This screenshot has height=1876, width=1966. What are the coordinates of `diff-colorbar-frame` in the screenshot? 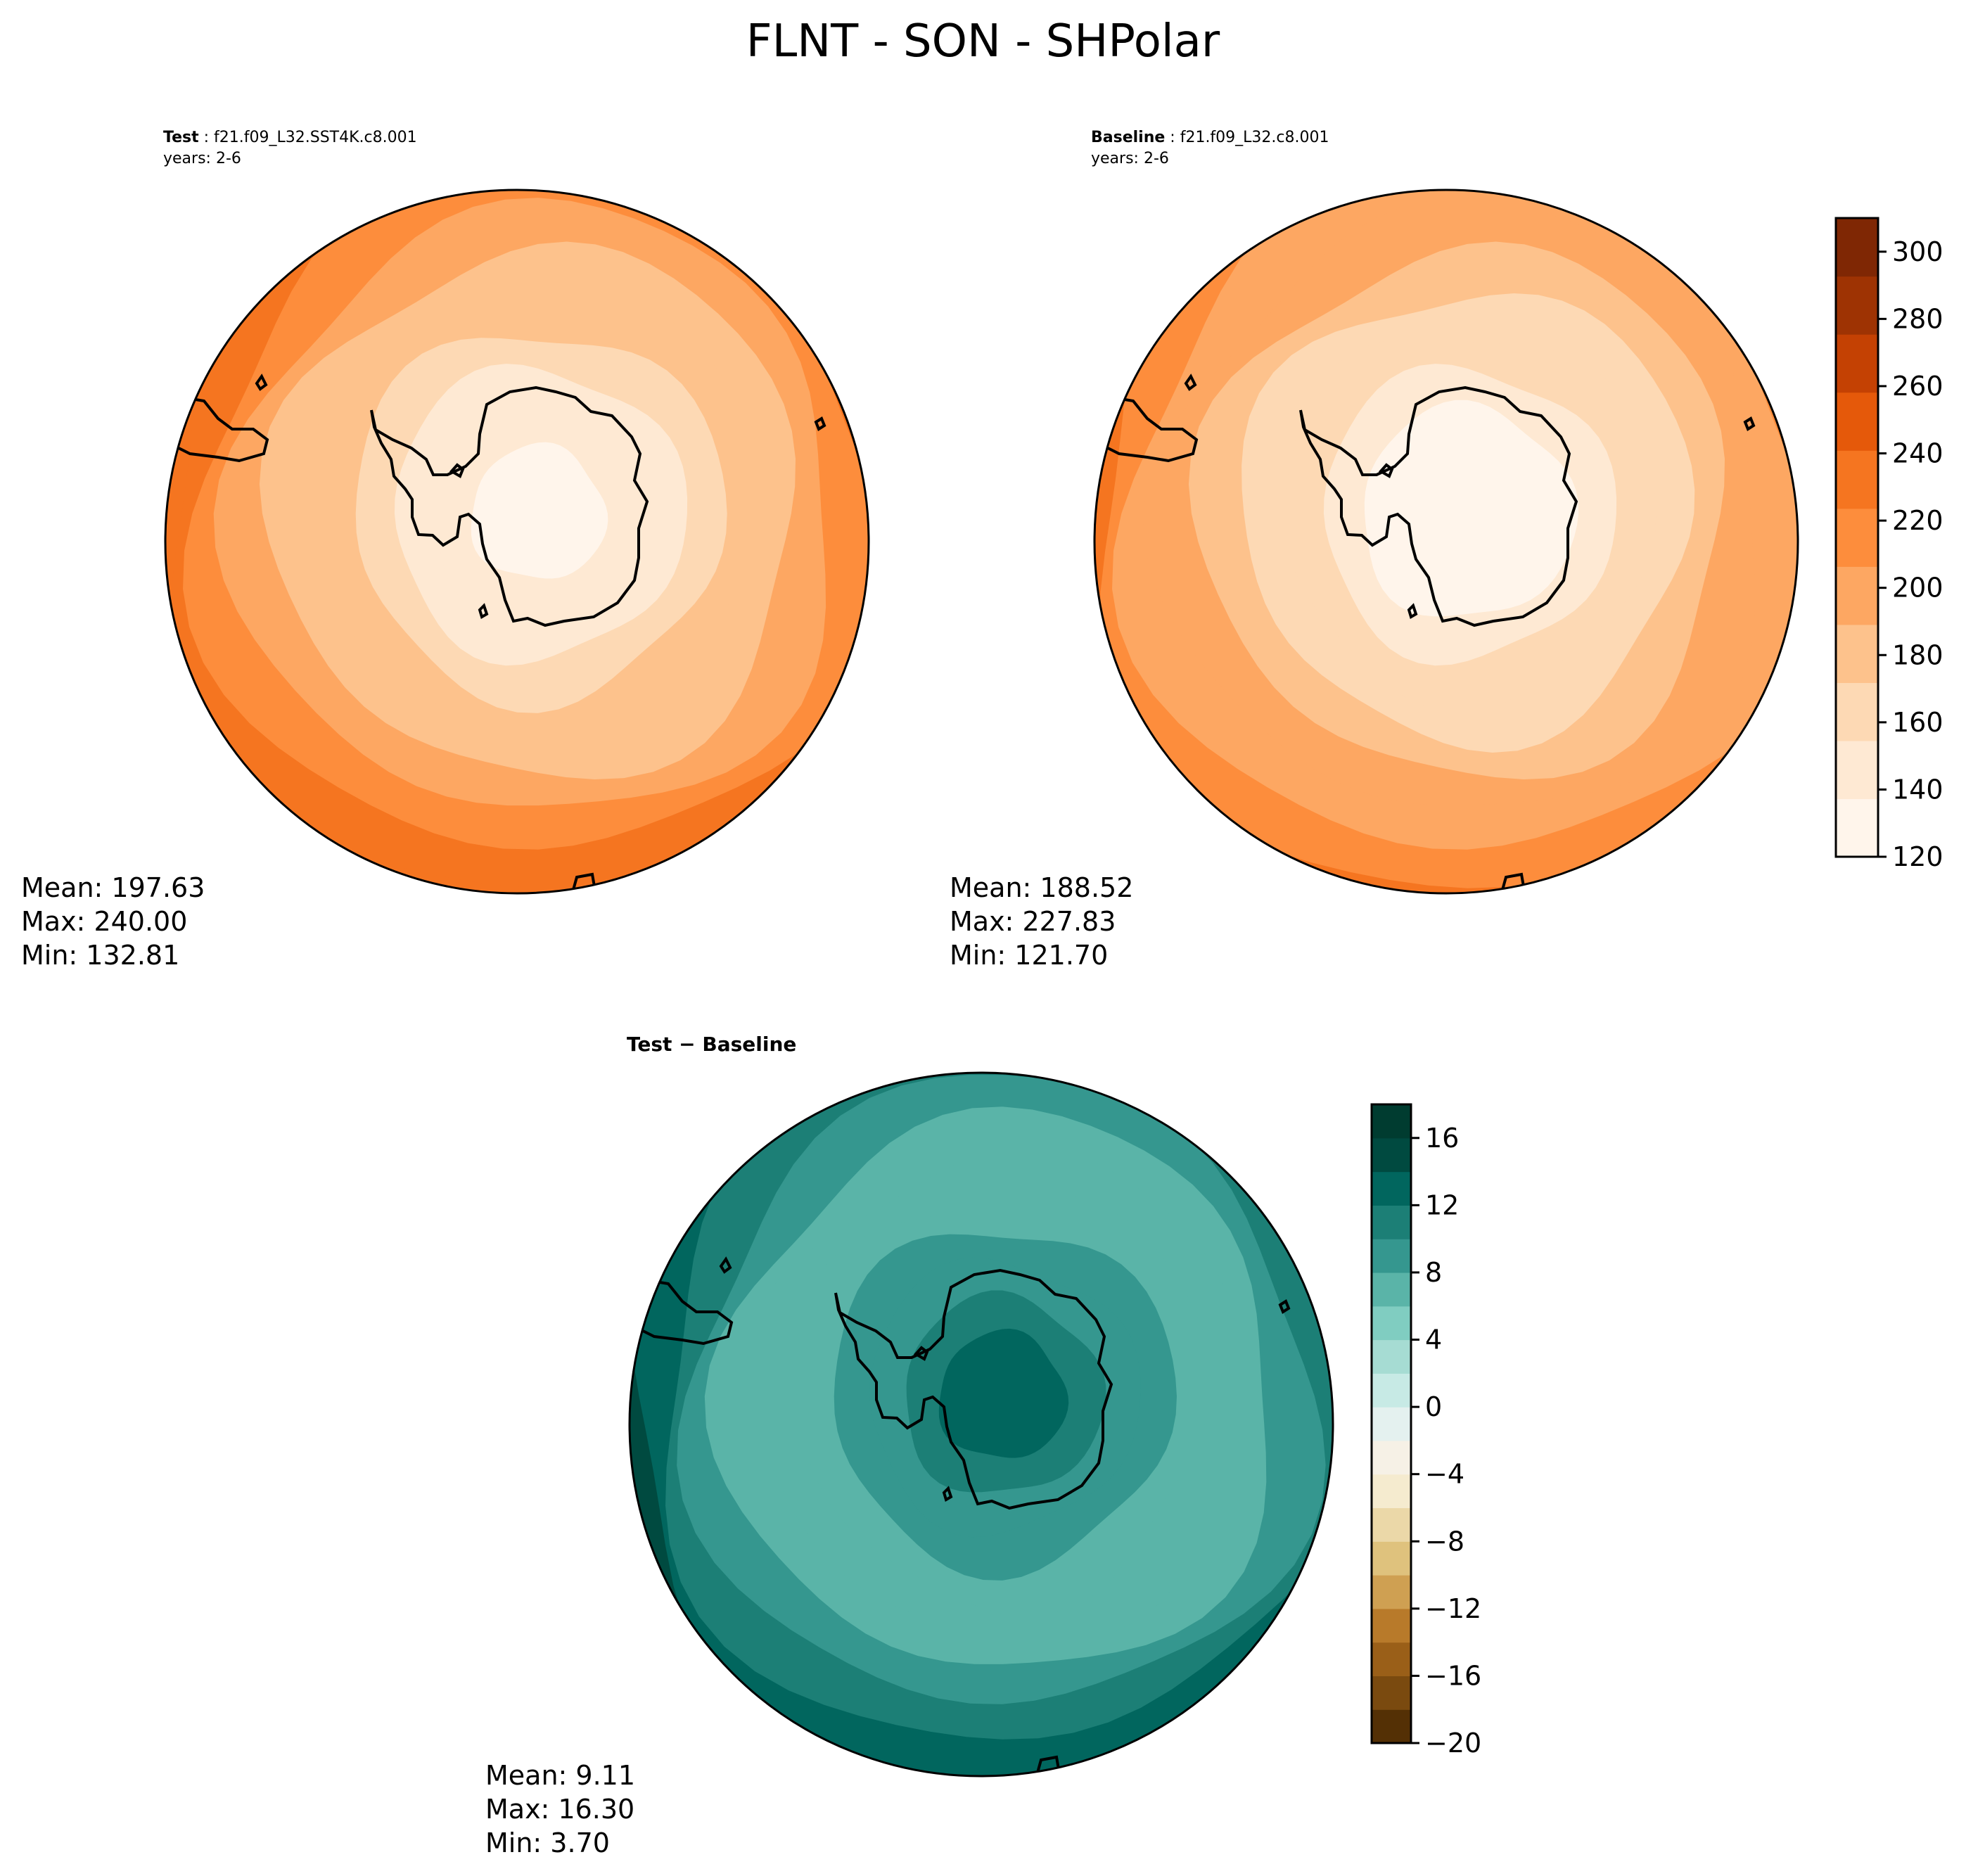 It's located at (1391, 1423).